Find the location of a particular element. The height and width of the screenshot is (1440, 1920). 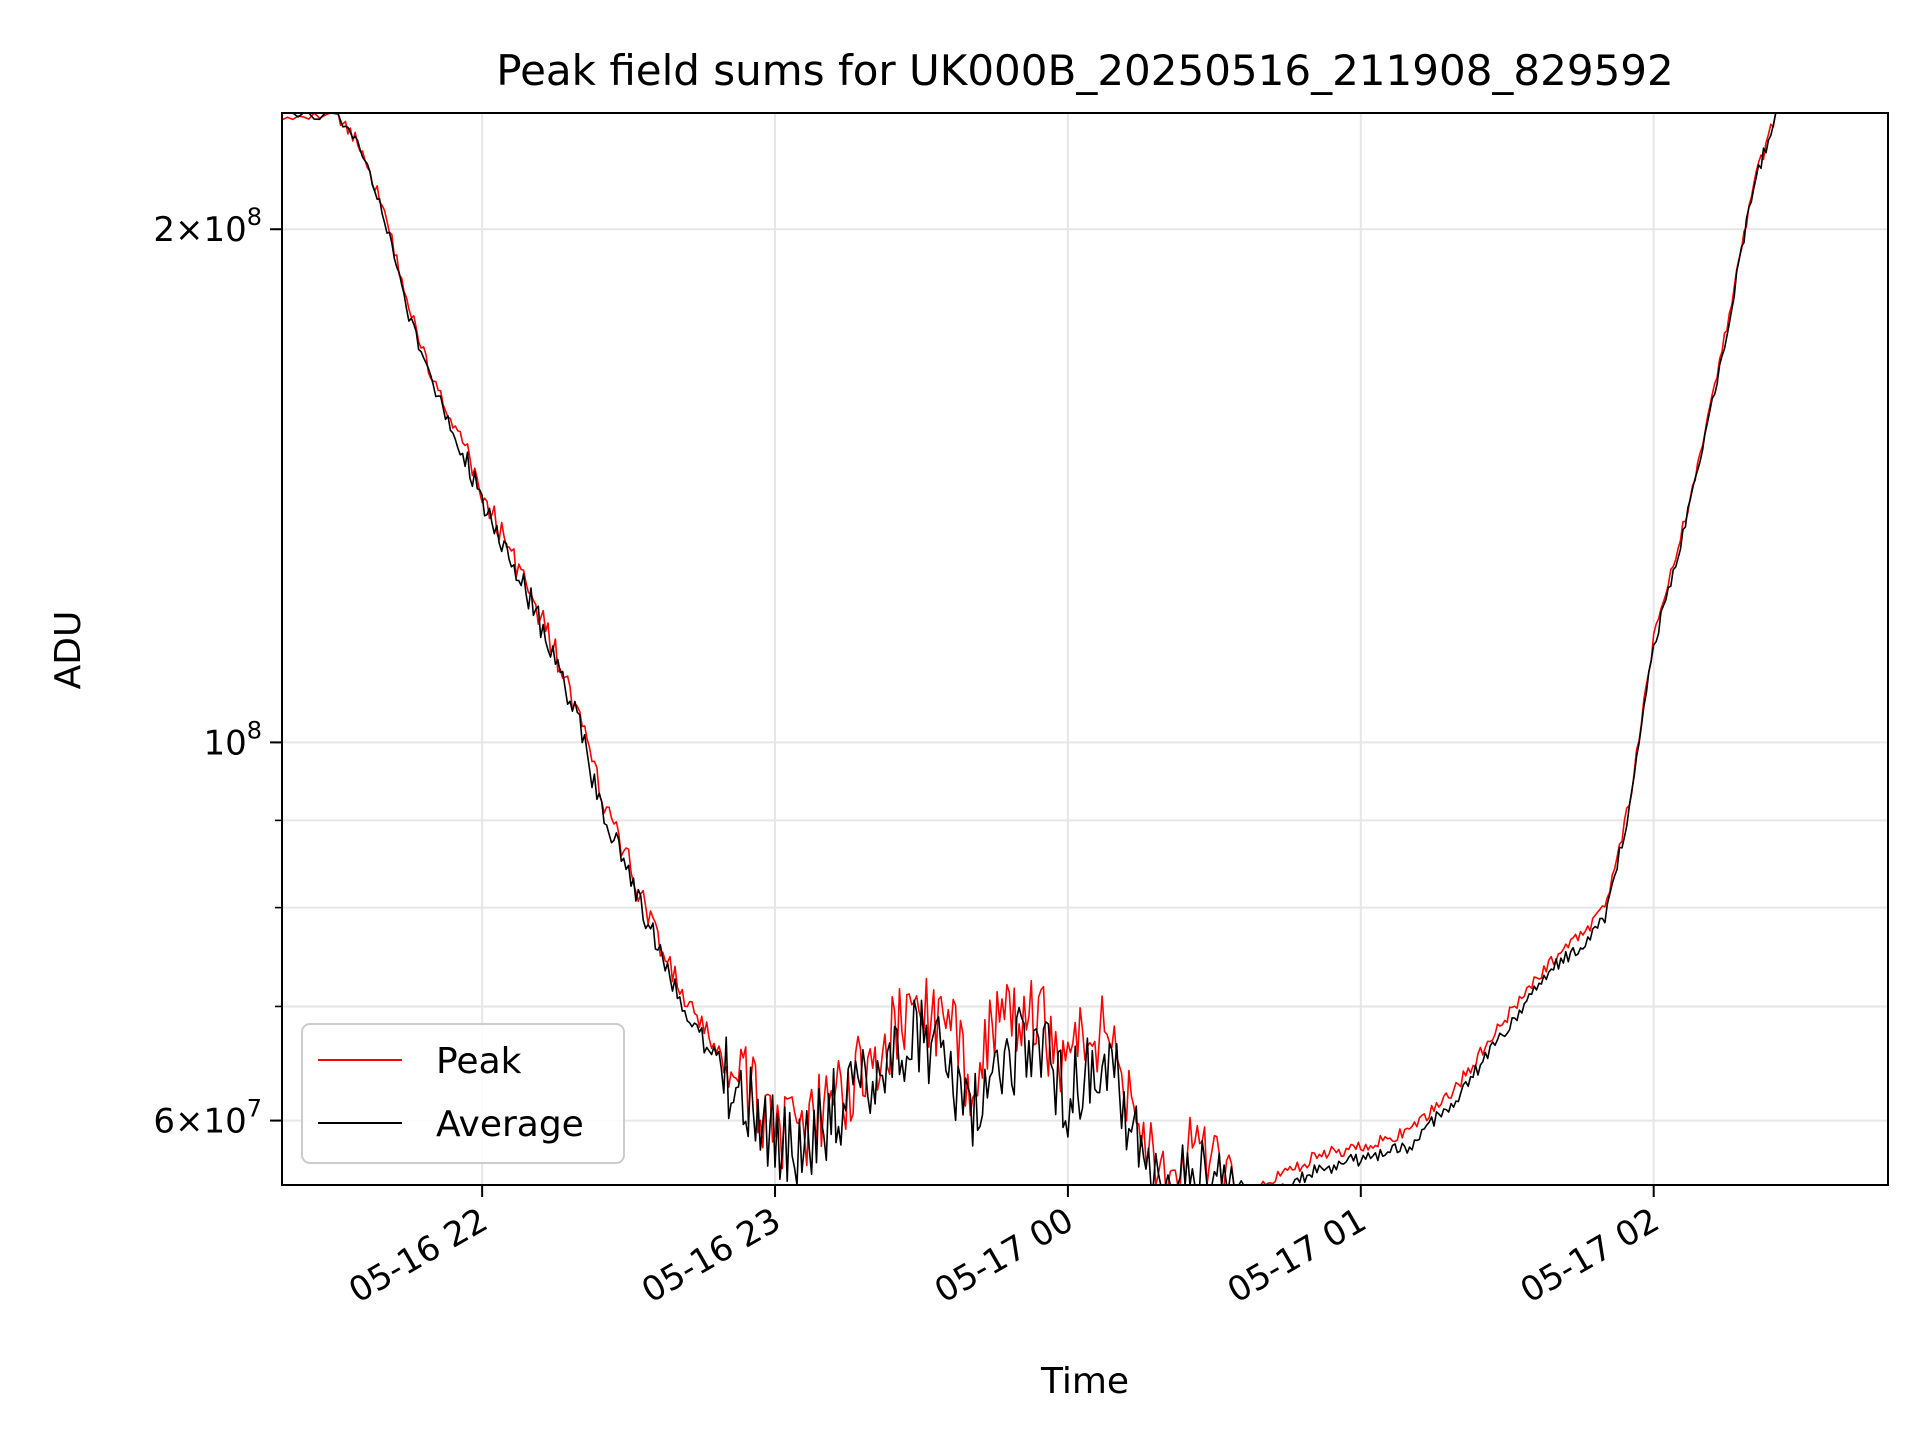

legend-box is located at coordinates (463, 1093).